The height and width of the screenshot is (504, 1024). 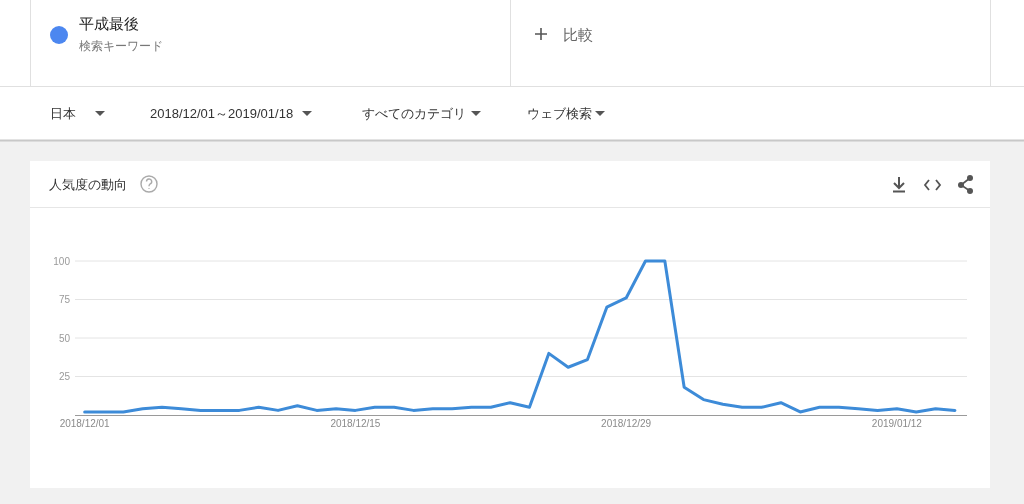 I want to click on text: 平成最後, so click(x=109, y=23).